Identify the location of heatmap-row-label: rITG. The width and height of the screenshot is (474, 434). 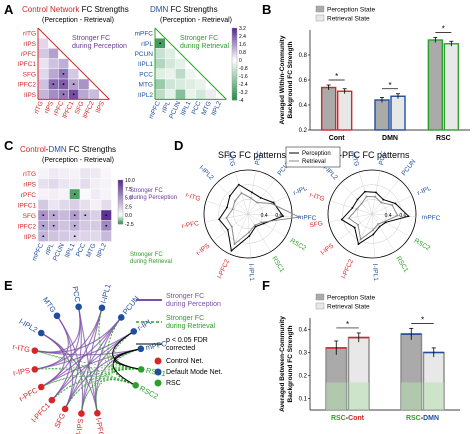
(29, 34).